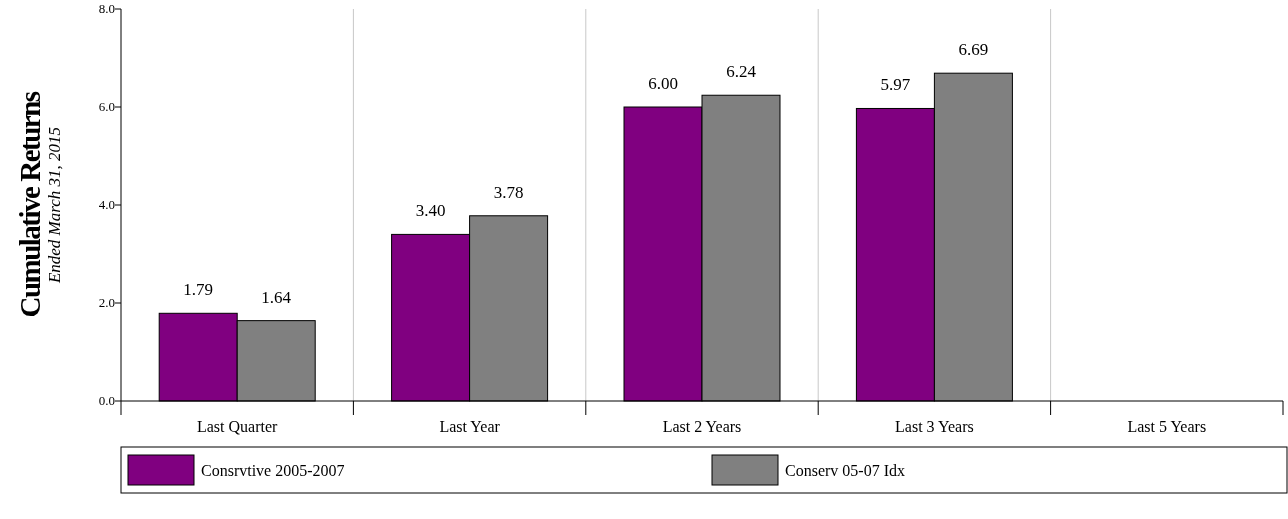 The width and height of the screenshot is (1288, 519). I want to click on y-axis-title: Cumulative Returns, so click(30, 204).